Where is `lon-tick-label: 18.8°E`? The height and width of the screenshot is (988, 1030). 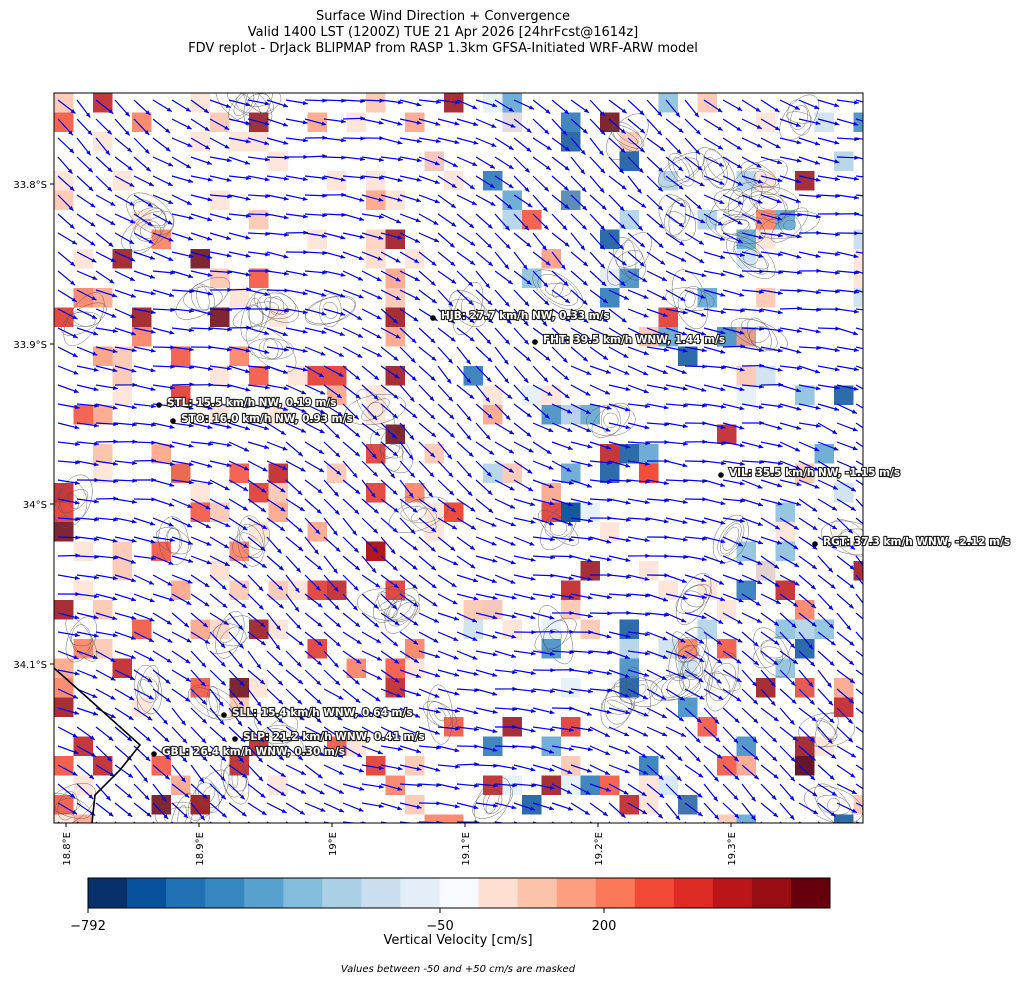
lon-tick-label: 18.8°E is located at coordinates (67, 849).